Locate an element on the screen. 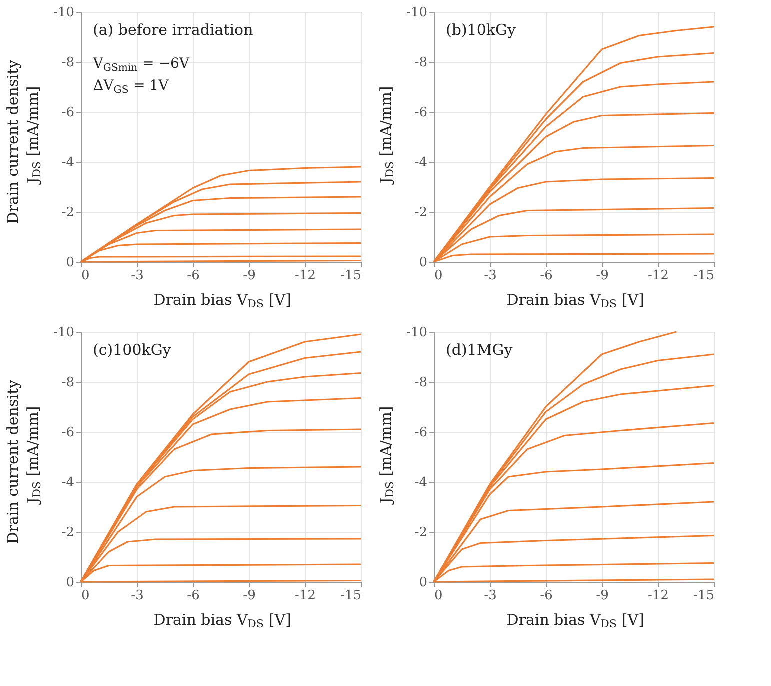 The image size is (771, 686). text: (d)1MGy is located at coordinates (480, 350).